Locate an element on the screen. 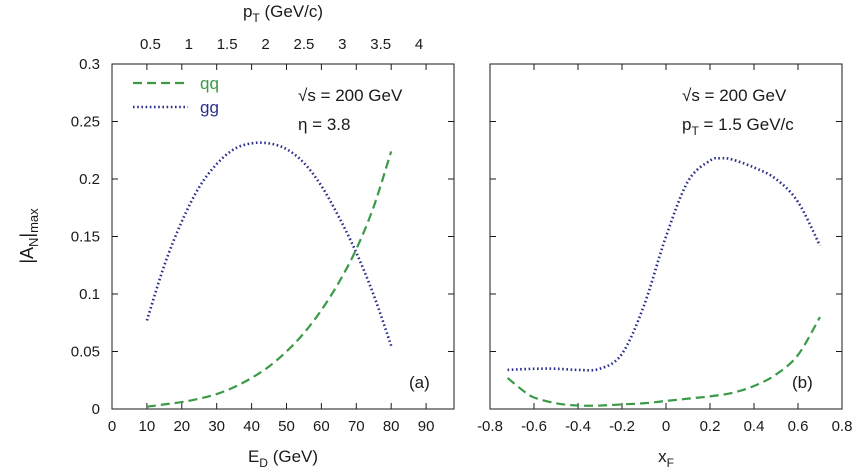  panel-a-y-tick-label: 0.15 is located at coordinates (85, 237).